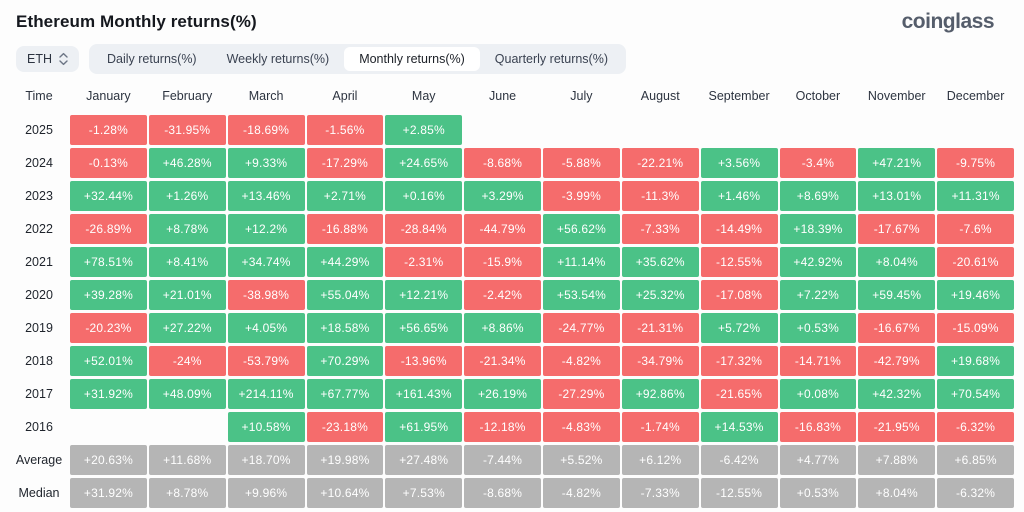  I want to click on return-cell: +53.54%, so click(581, 295).